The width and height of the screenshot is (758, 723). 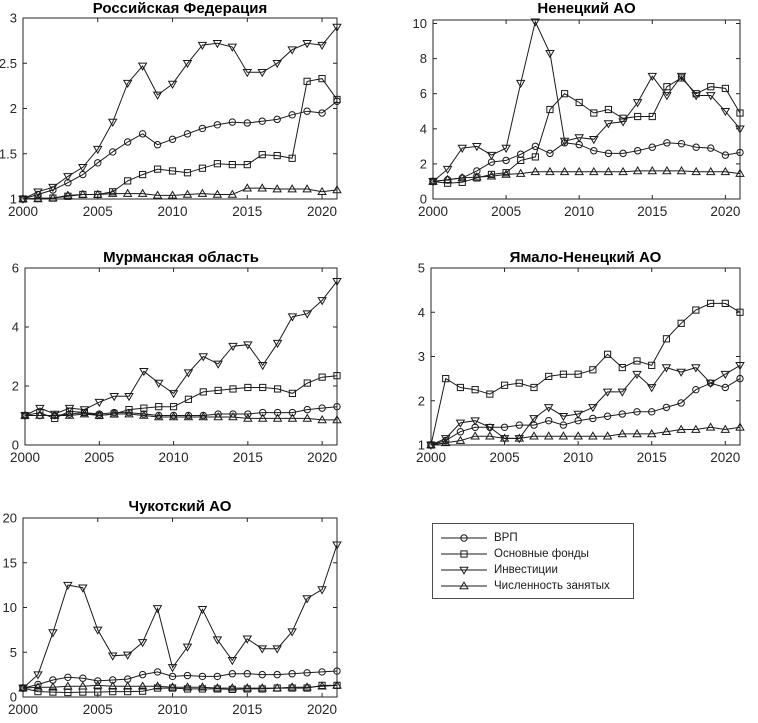 What do you see at coordinates (421, 400) in the screenshot?
I see `y-tick-label: 2` at bounding box center [421, 400].